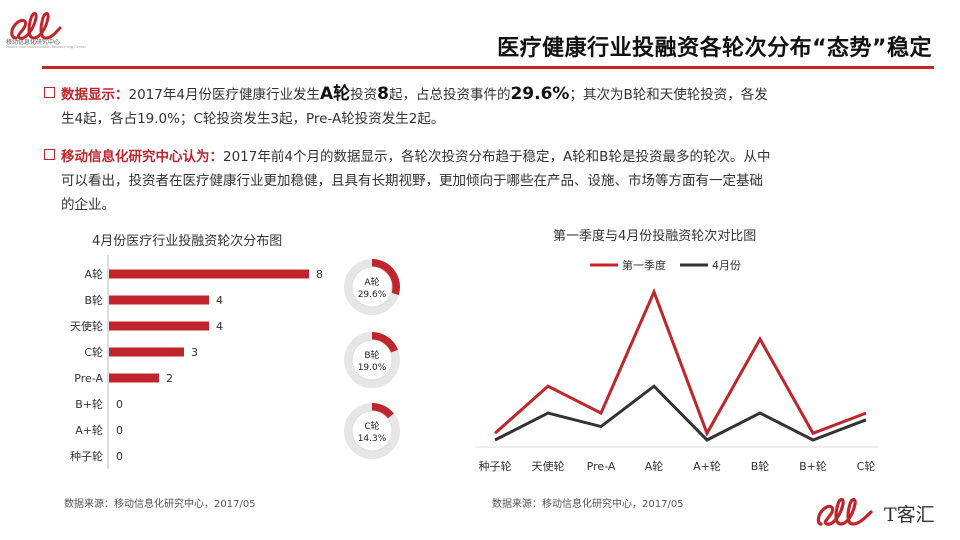 This screenshot has width=960, height=540. I want to click on bar-category-label: B轮, so click(93, 300).